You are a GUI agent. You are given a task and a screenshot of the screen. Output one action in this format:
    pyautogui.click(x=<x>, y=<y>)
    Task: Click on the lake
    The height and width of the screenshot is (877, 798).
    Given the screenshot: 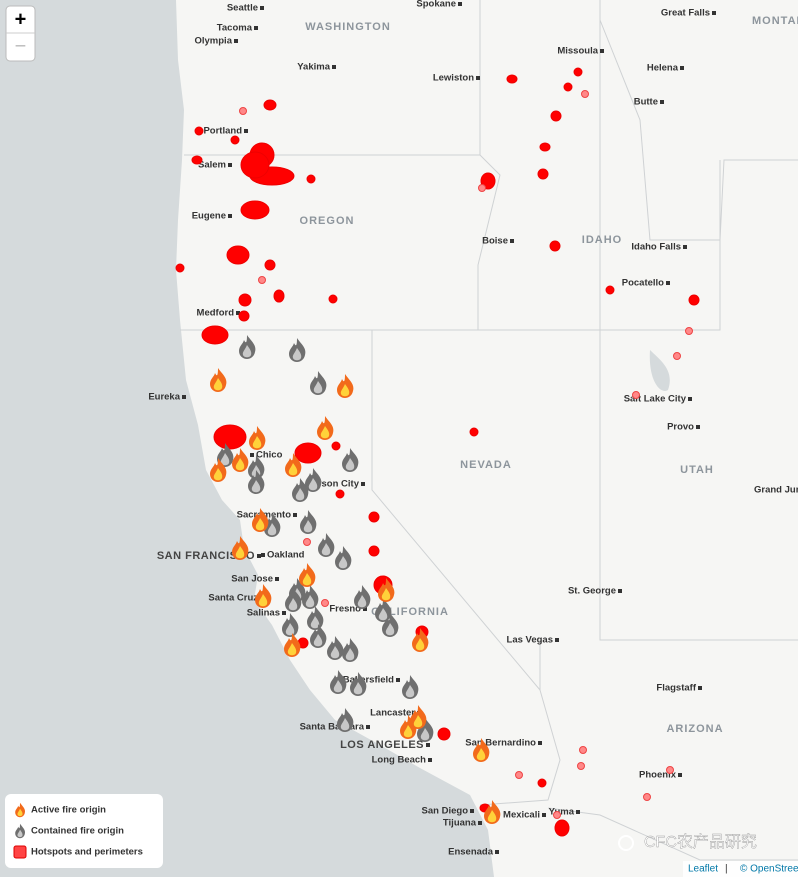 What is the action you would take?
    pyautogui.click(x=659, y=370)
    